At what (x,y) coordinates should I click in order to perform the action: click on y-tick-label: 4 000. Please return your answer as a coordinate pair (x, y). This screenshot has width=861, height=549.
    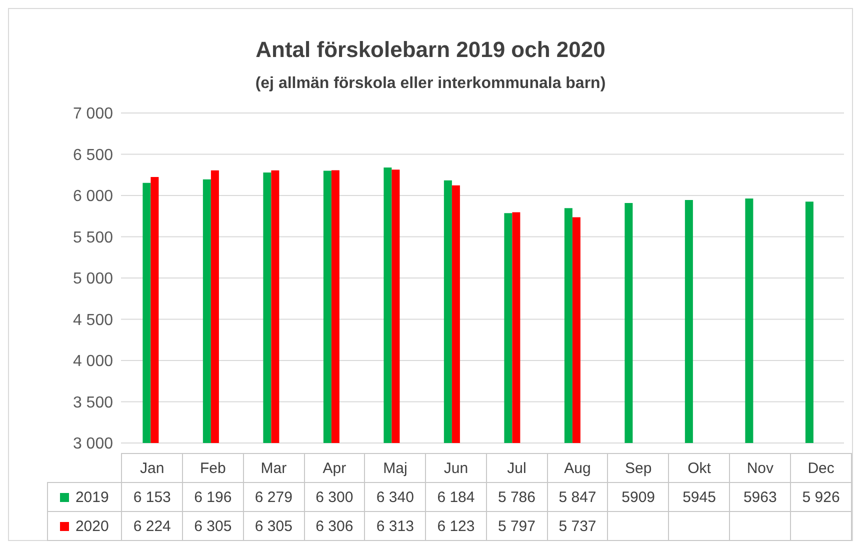
    Looking at the image, I should click on (93, 361).